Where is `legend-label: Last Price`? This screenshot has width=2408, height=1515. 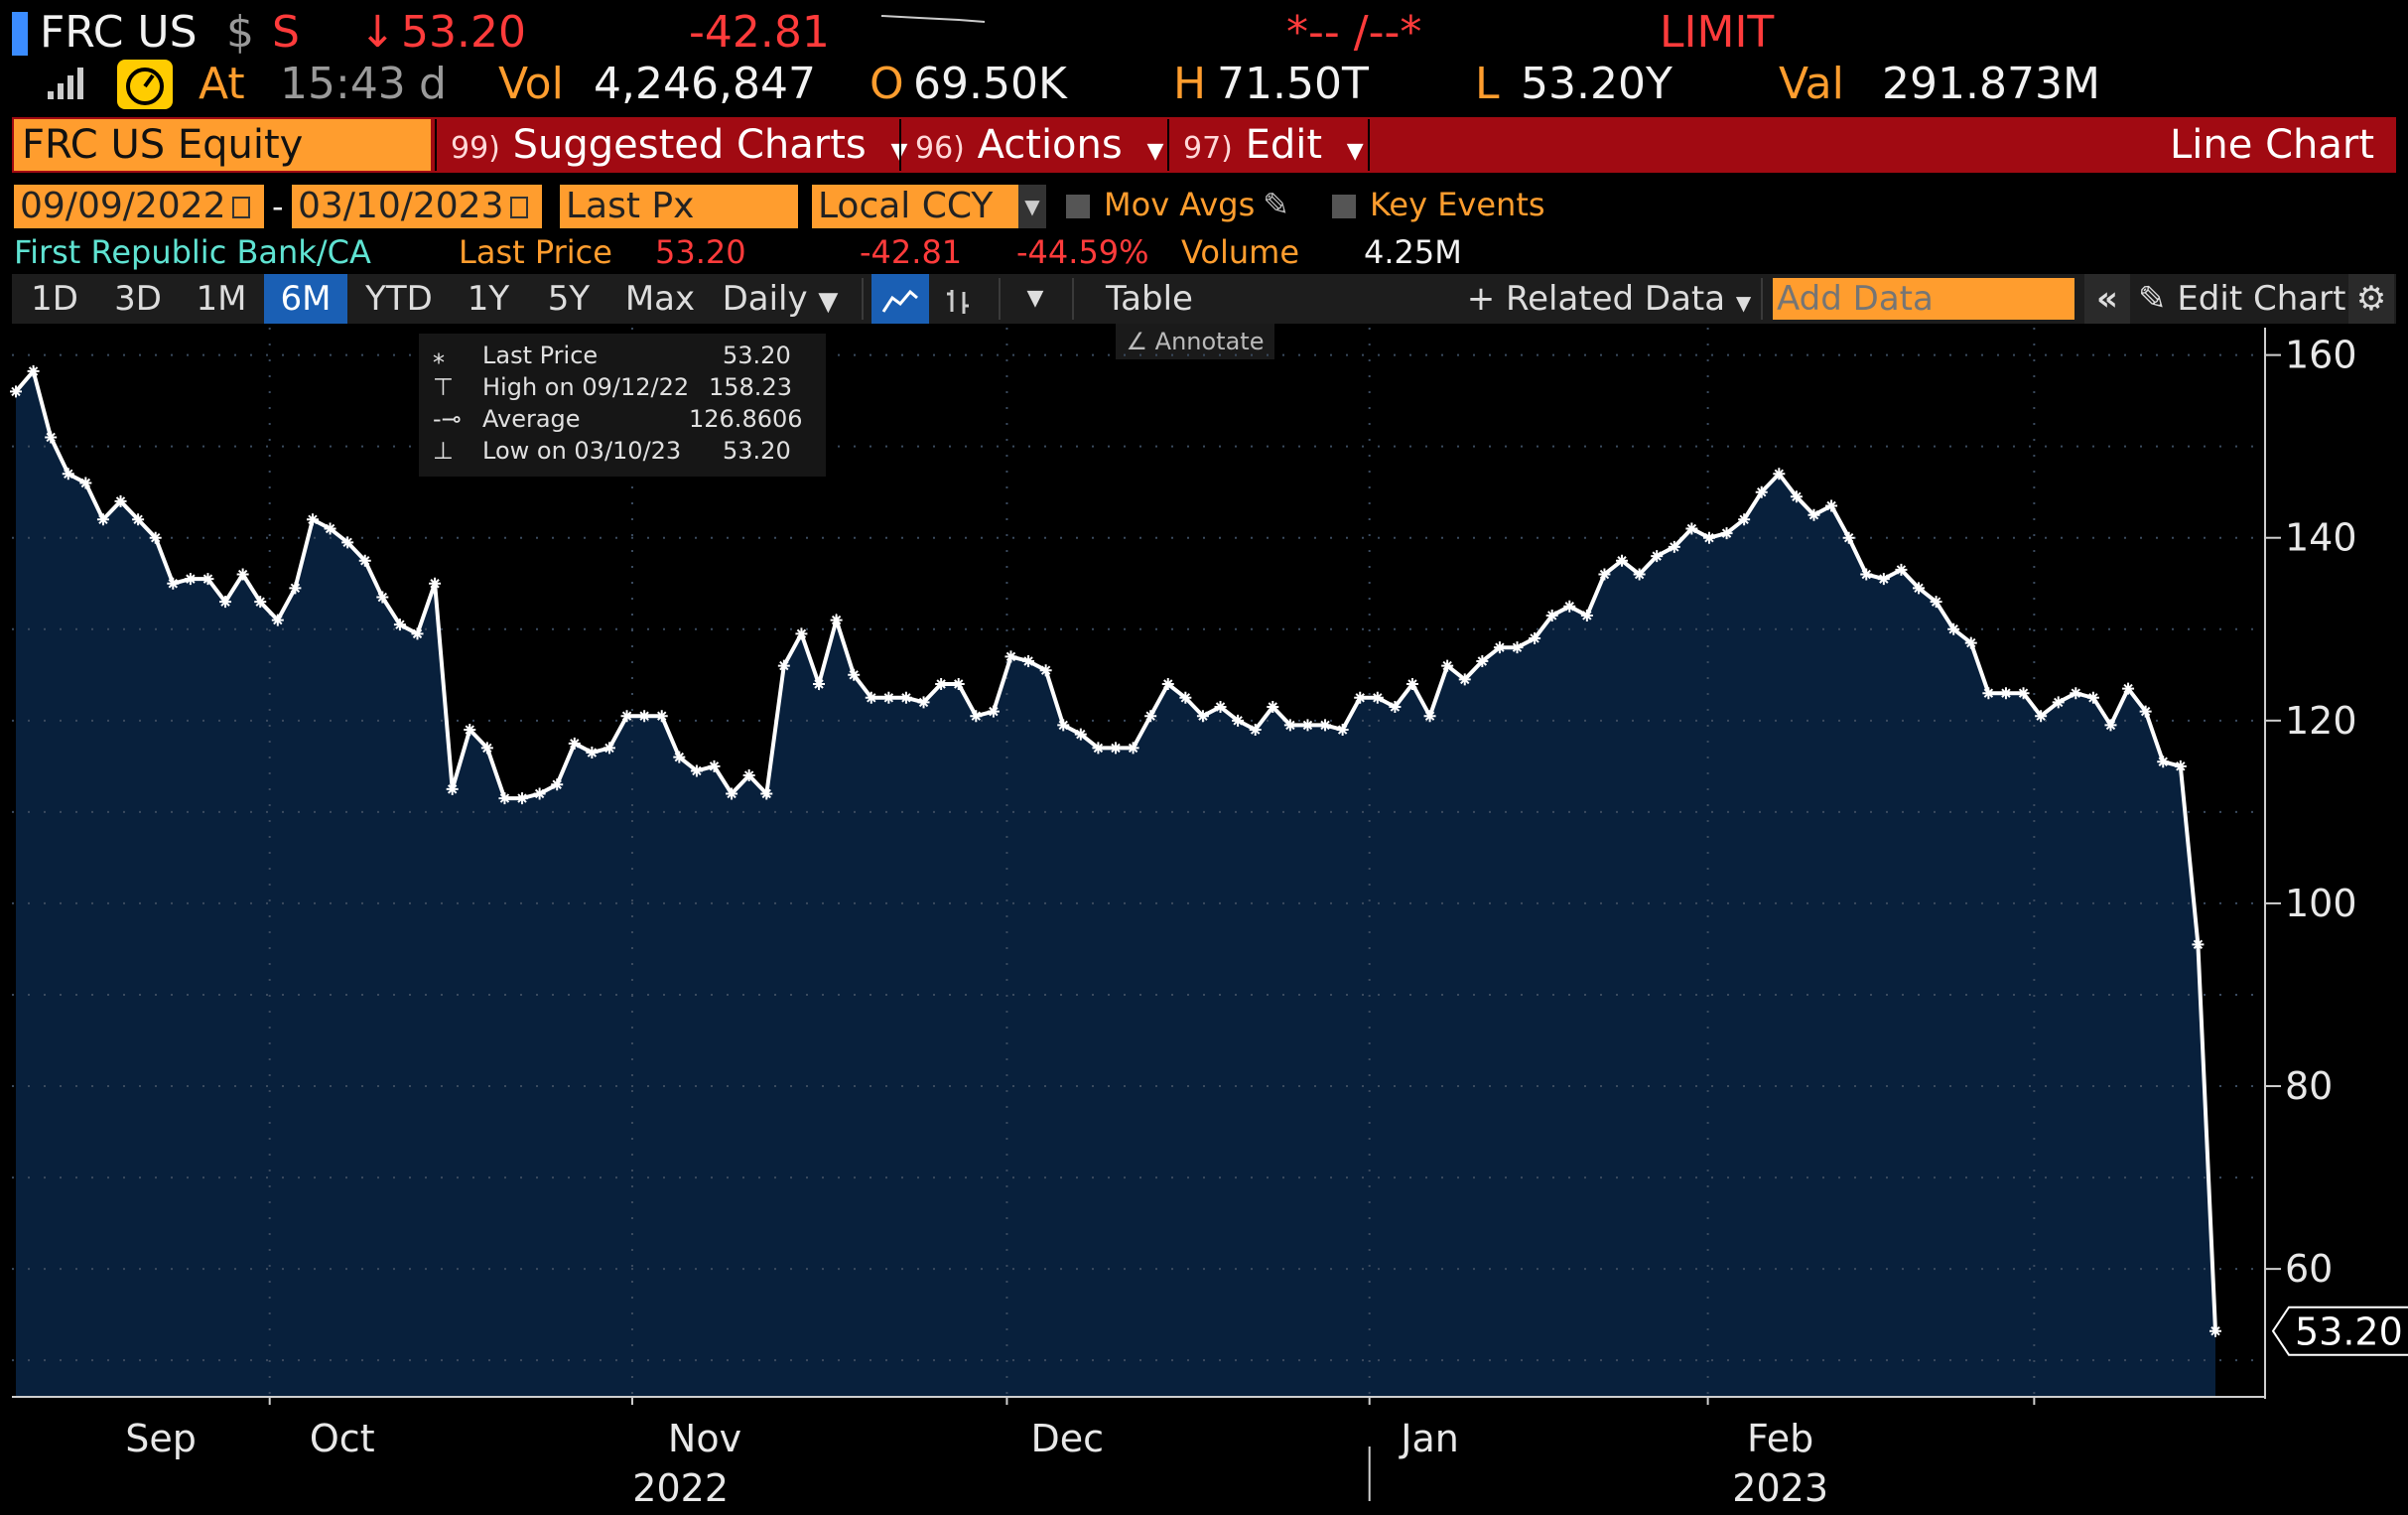
legend-label: Last Price is located at coordinates (540, 355).